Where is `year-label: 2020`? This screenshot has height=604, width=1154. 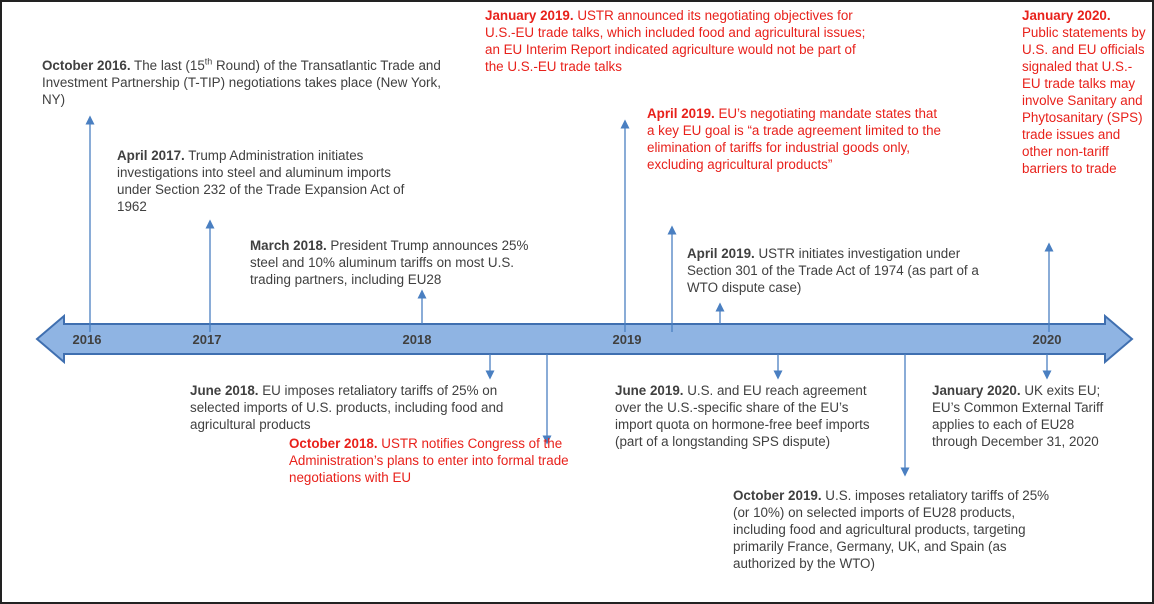
year-label: 2020 is located at coordinates (1047, 339).